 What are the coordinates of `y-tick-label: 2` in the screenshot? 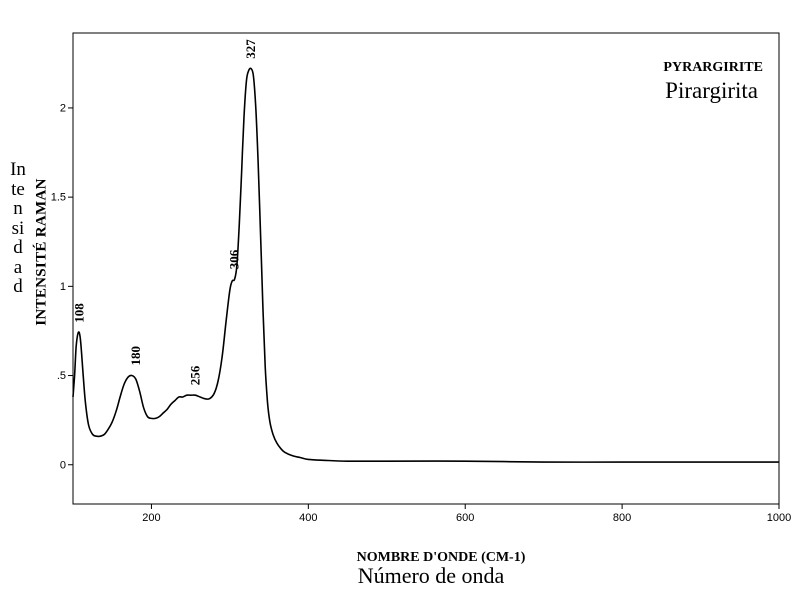 It's located at (63, 108).